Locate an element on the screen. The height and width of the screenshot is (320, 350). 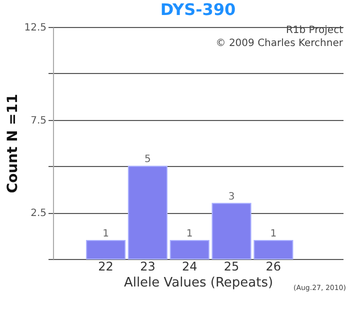
chart-title: DYS-390 is located at coordinates (198, 9).